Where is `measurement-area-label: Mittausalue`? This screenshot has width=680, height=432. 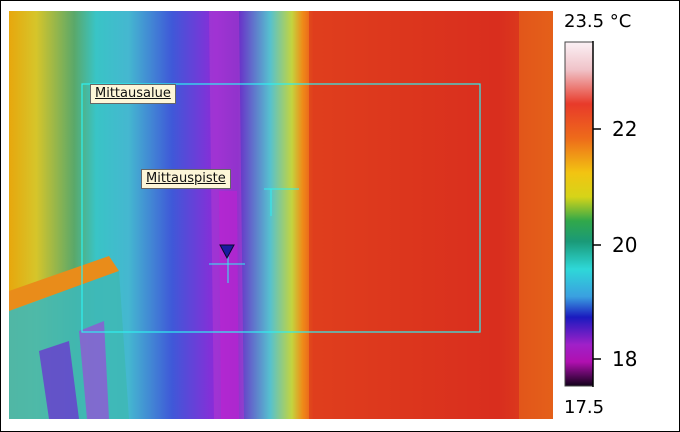 measurement-area-label: Mittausalue is located at coordinates (133, 94).